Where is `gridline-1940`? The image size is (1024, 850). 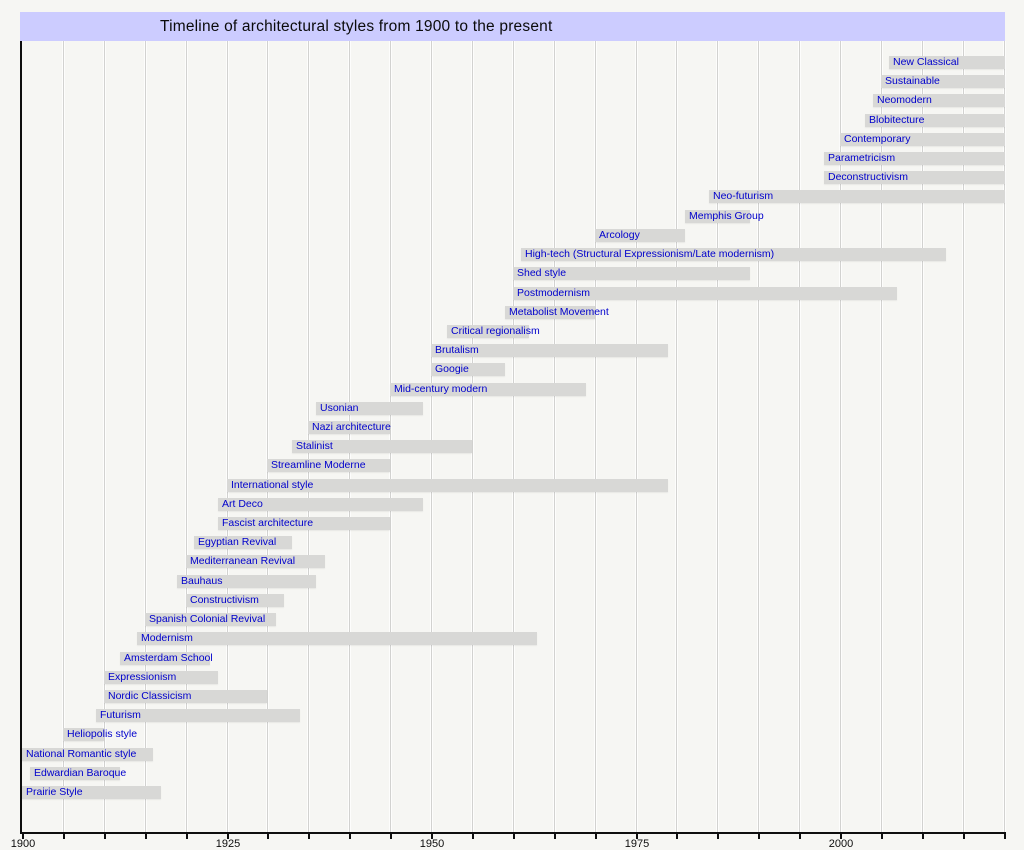 gridline-1940 is located at coordinates (349, 436).